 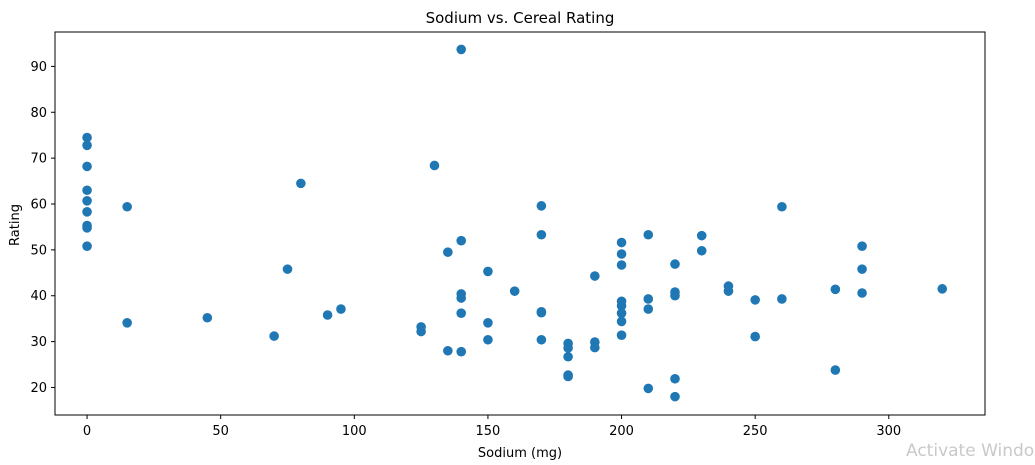 What do you see at coordinates (38, 205) in the screenshot?
I see `y-tick-label: 60` at bounding box center [38, 205].